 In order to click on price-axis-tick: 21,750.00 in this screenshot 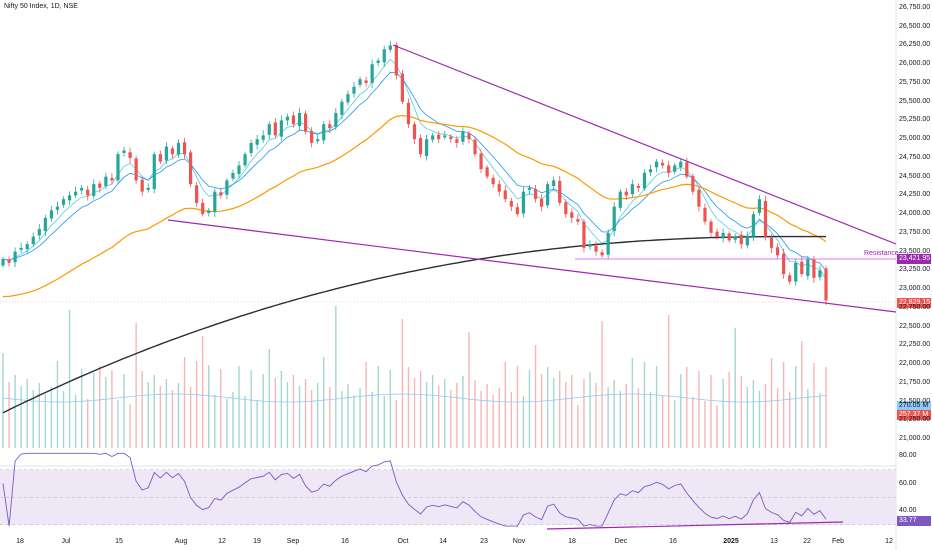, I will do `click(915, 382)`.